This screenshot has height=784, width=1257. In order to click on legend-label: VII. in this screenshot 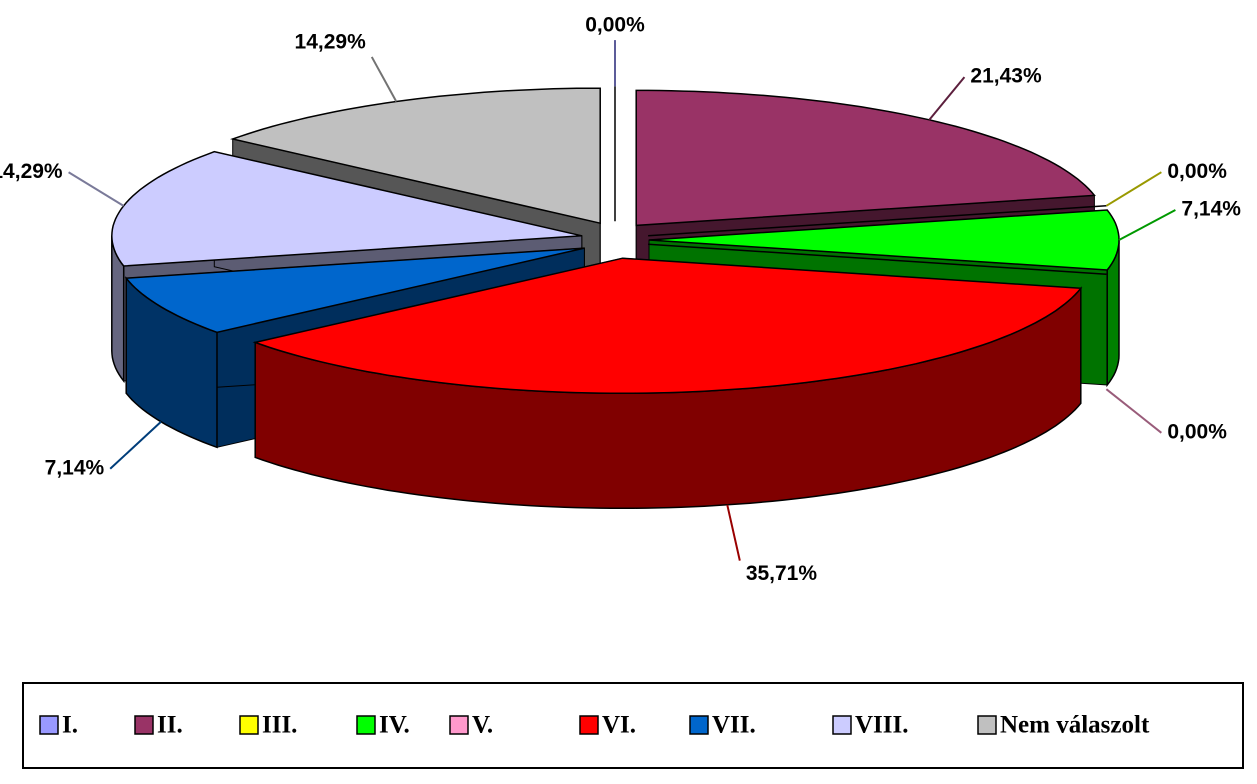, I will do `click(734, 725)`.